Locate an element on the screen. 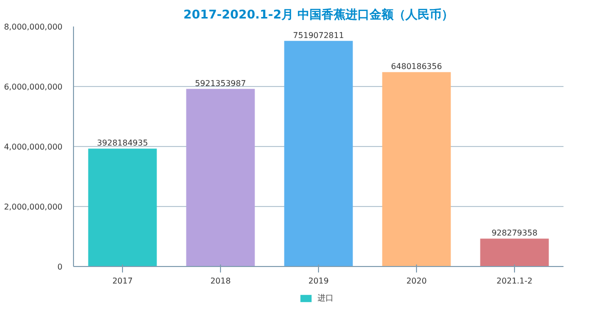 The image size is (600, 327). data-label: 7519072811 is located at coordinates (318, 35).